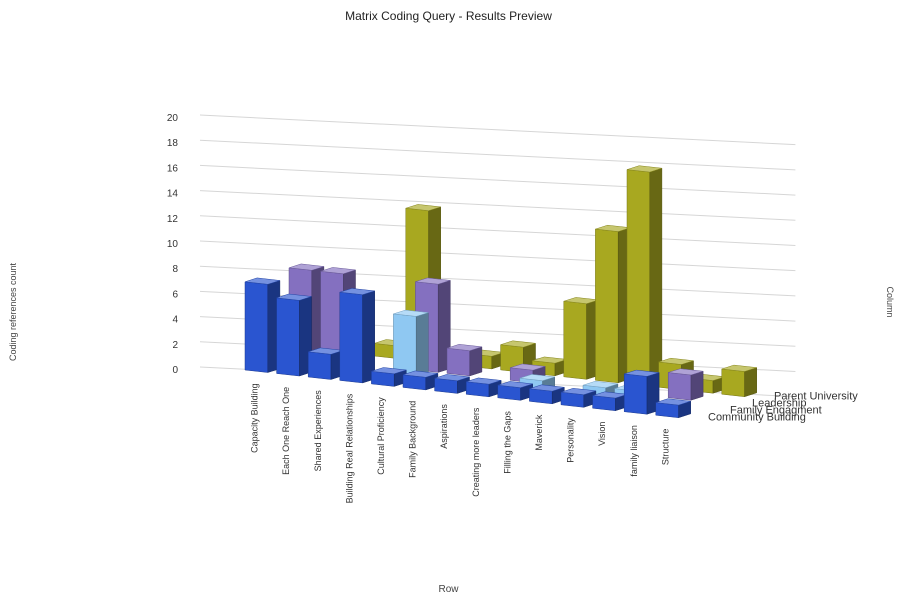 Image resolution: width=897 pixels, height=602 pixels. What do you see at coordinates (381, 436) in the screenshot?
I see `x-tick-label: Cultural Proficiency` at bounding box center [381, 436].